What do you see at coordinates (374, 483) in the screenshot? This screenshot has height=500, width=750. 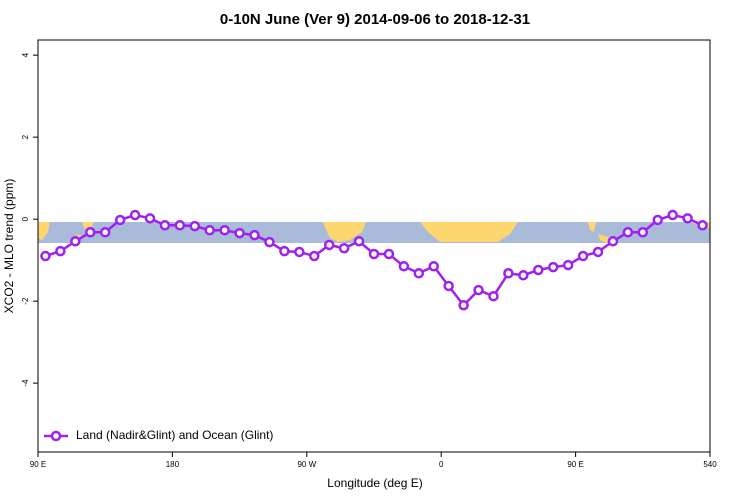 I see `x-axis-label: Longitude (deg E)` at bounding box center [374, 483].